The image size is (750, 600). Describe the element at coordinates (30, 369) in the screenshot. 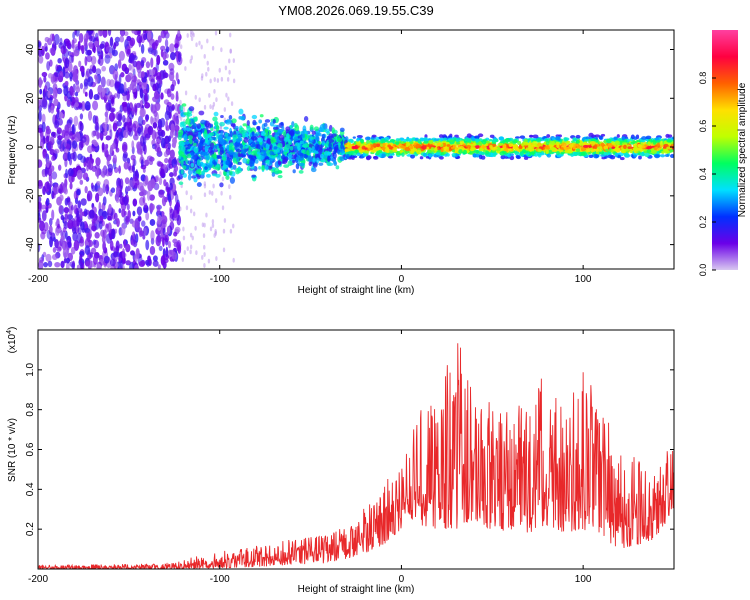

I see `y-tick-label: 1.0` at that location.